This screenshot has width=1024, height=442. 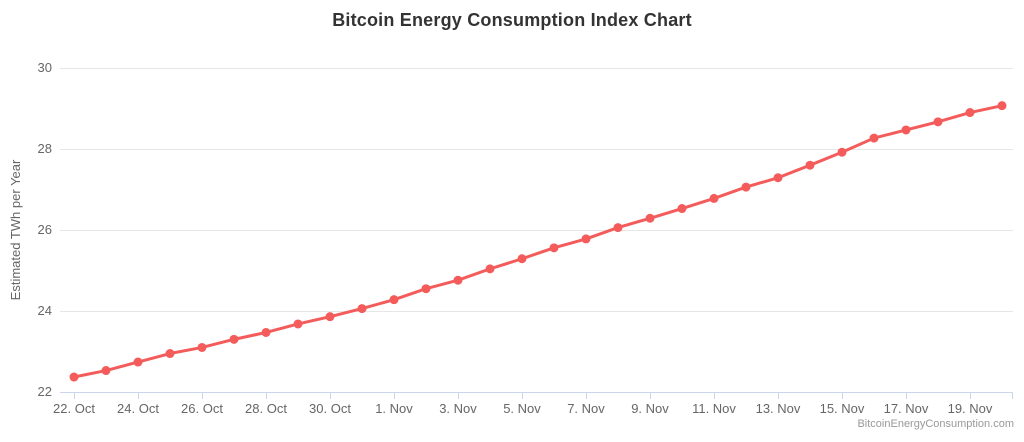 I want to click on y-axis-title: Estimated TWh per Year, so click(x=15, y=229).